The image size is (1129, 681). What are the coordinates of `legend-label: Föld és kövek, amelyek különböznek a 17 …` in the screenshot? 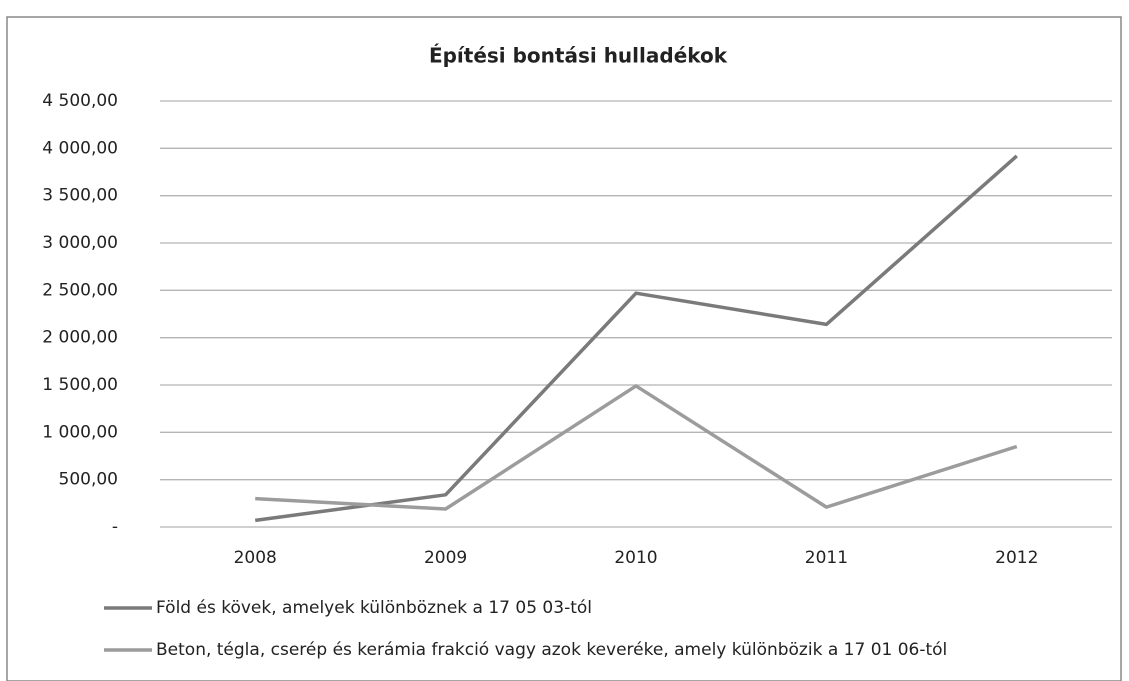 It's located at (374, 608).